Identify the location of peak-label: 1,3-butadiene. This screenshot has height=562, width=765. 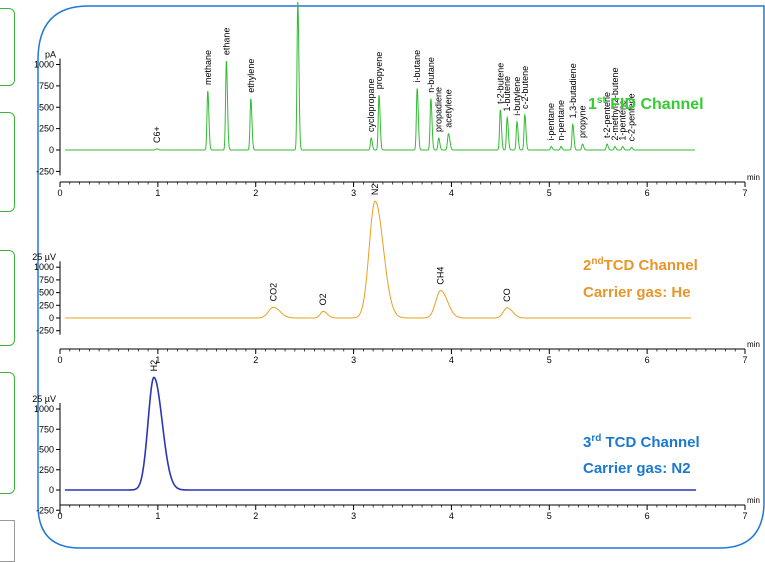
(573, 90).